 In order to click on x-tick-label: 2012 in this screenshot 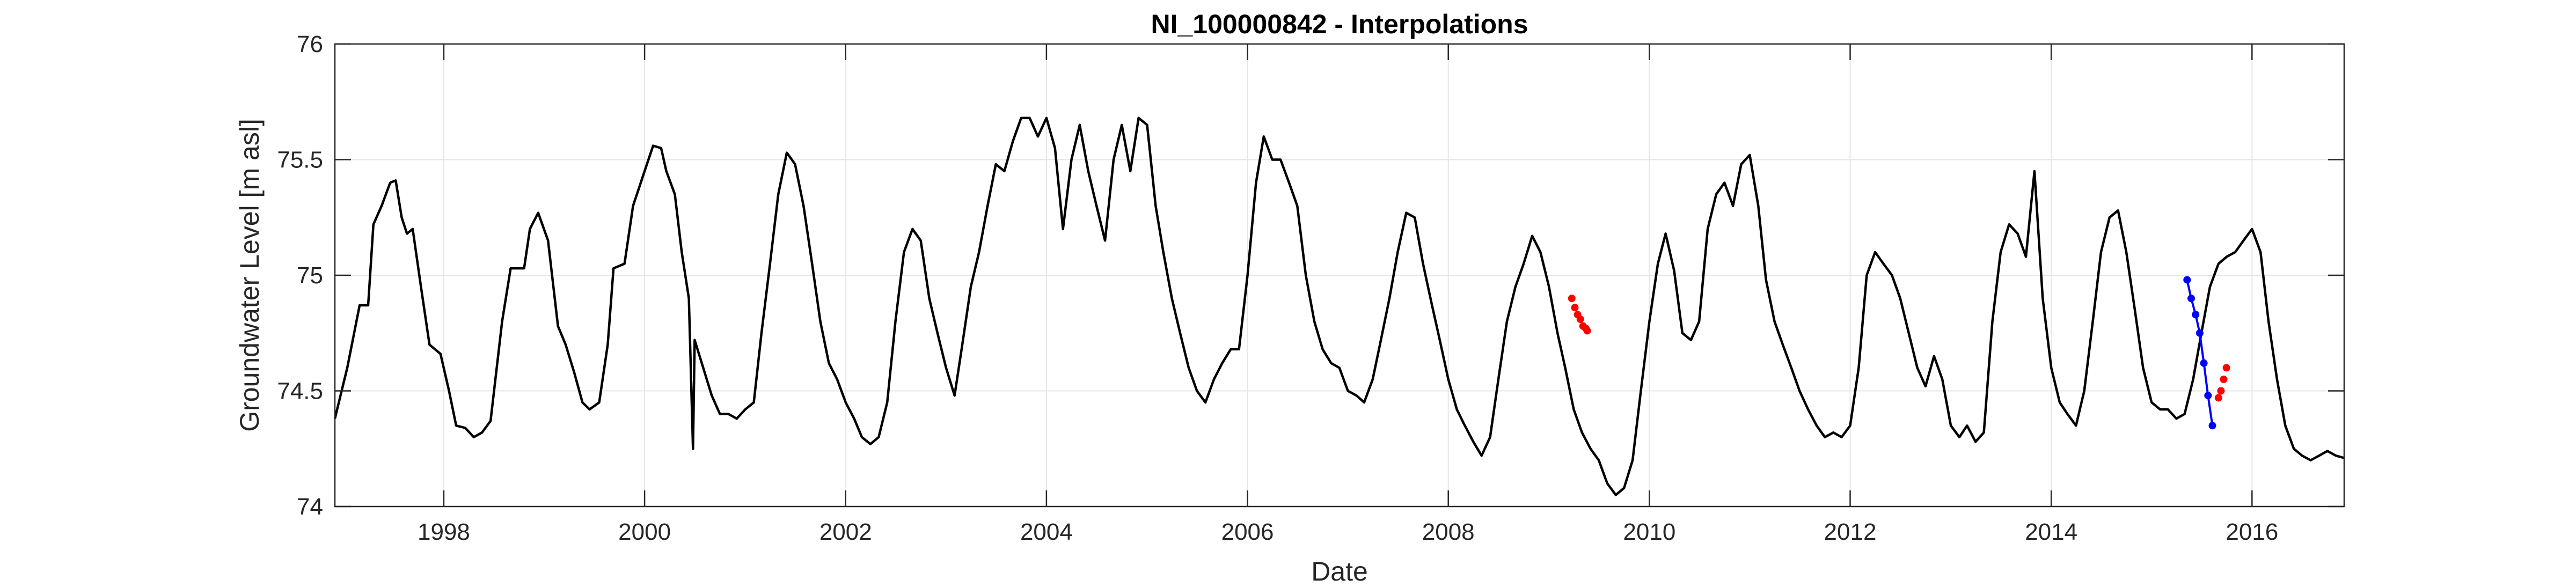, I will do `click(1850, 532)`.